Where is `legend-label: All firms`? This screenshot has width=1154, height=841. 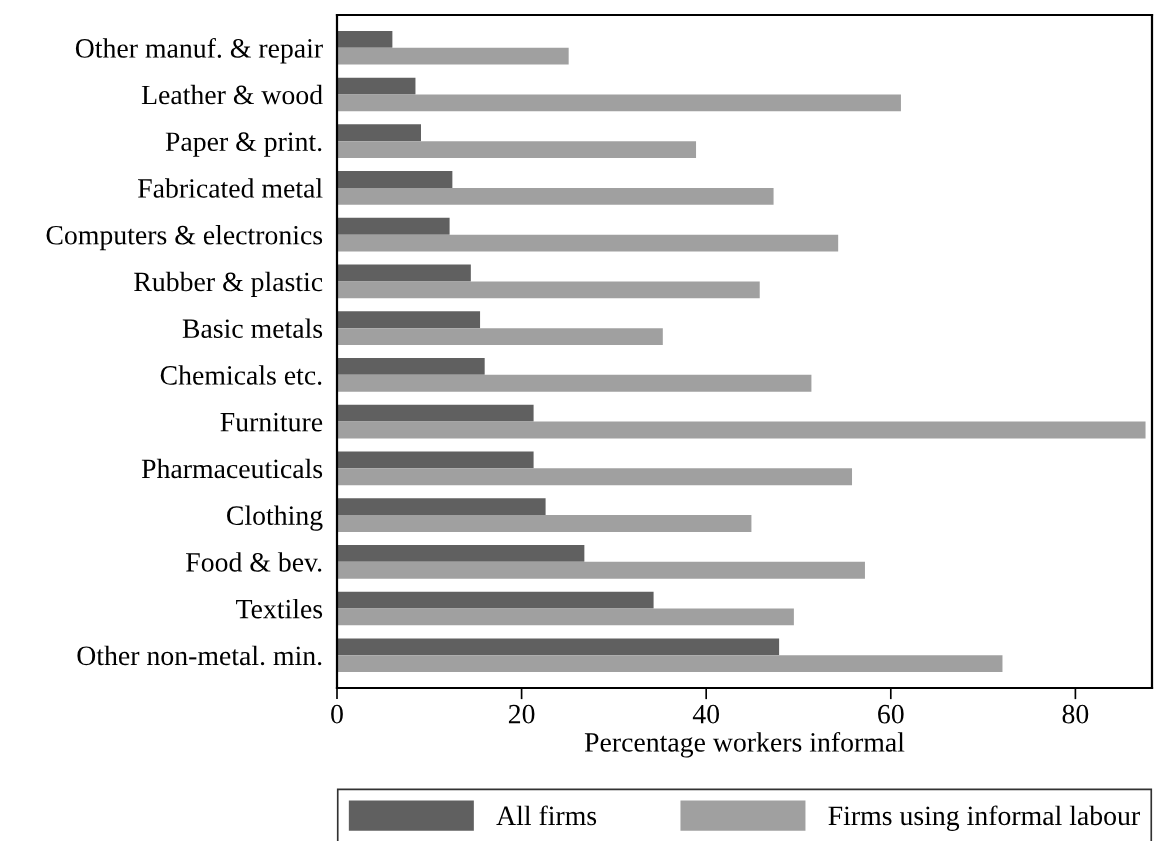
legend-label: All firms is located at coordinates (546, 815).